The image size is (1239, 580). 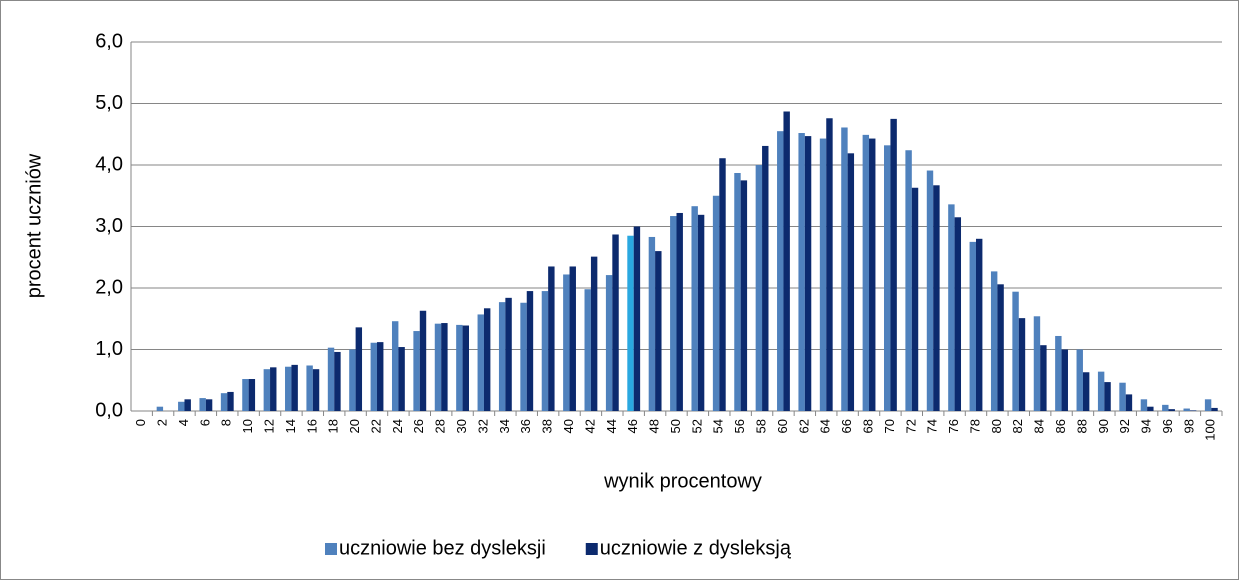 I want to click on y-tick-label: 1,0, so click(x=109, y=349).